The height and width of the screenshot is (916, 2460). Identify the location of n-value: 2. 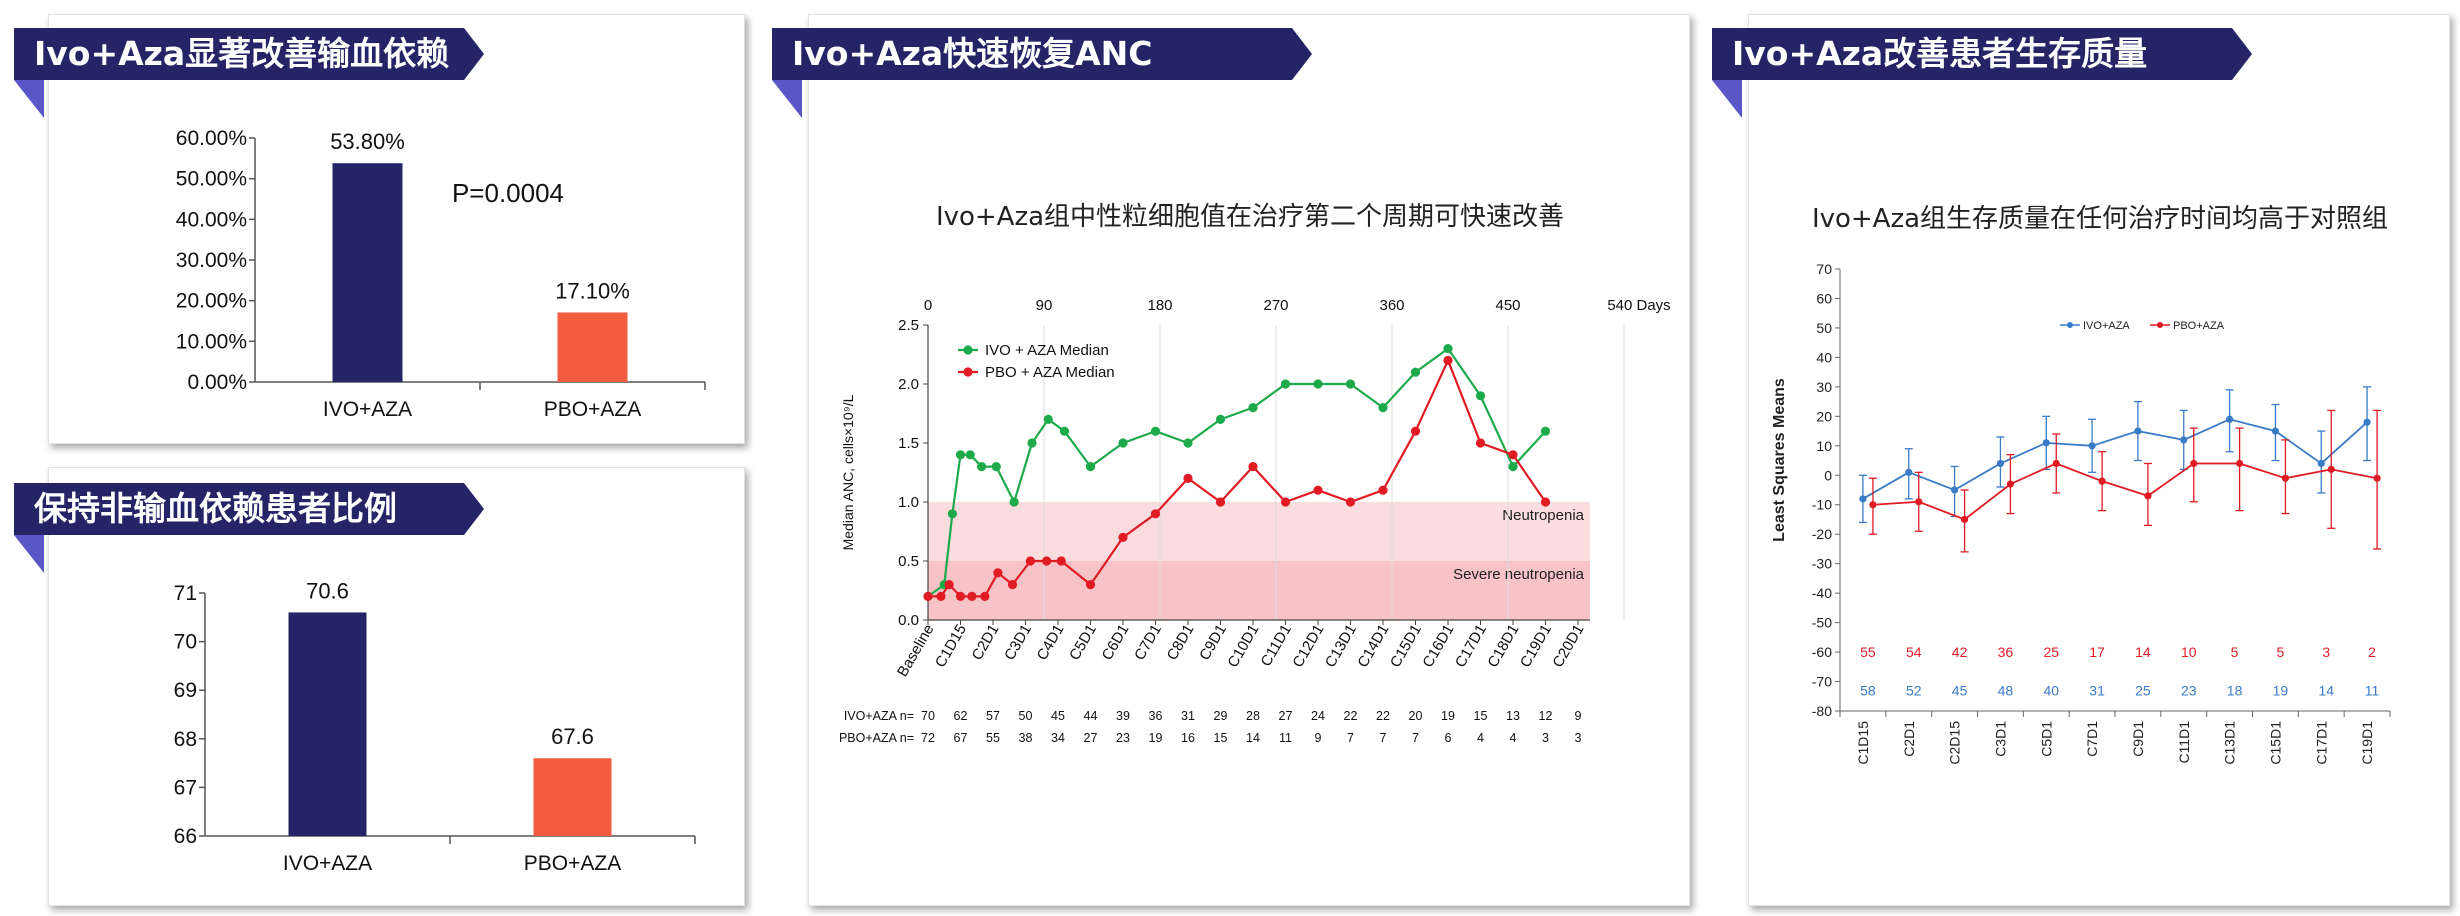
(2372, 652).